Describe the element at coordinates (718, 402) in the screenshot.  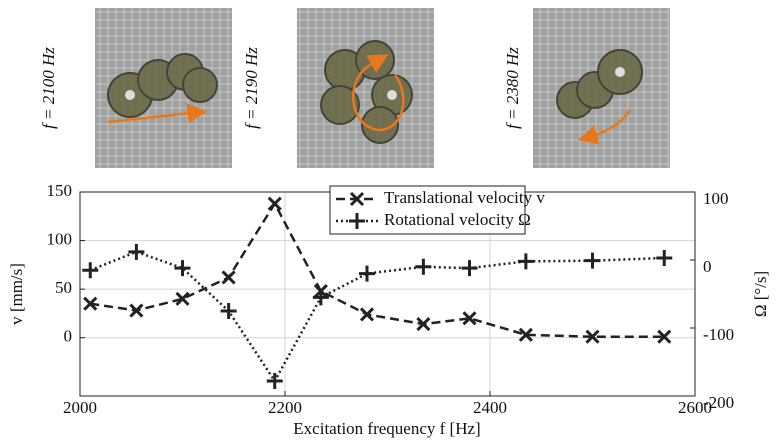
I see `y2-tick-label: -200` at that location.